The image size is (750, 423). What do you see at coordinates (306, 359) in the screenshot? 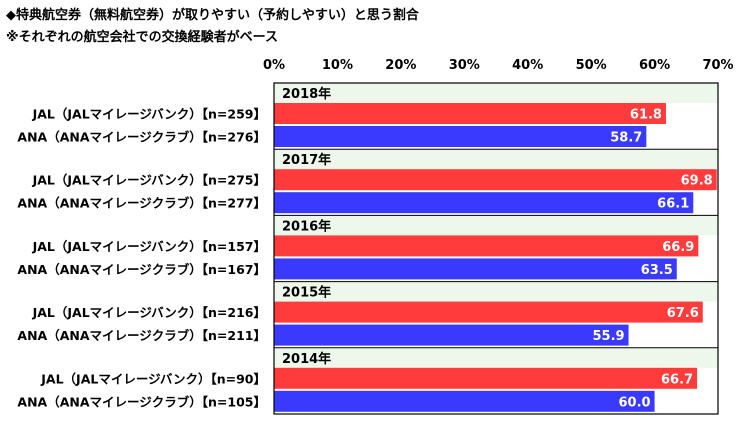
I see `year-label: 2014年` at bounding box center [306, 359].